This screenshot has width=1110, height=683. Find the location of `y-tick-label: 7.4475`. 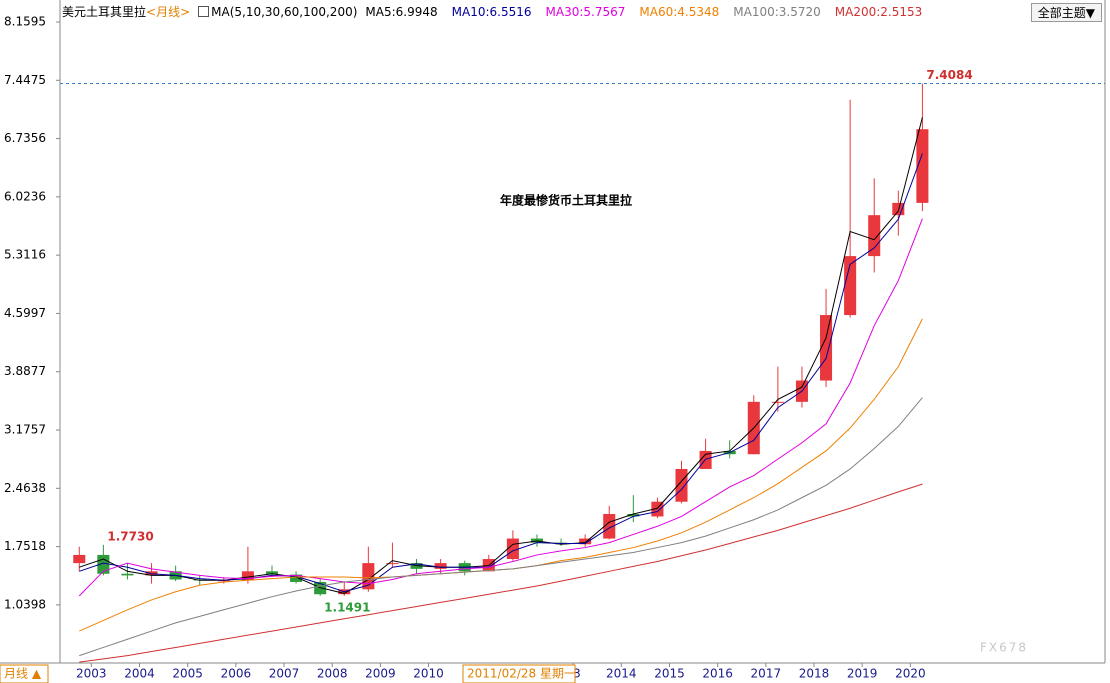

y-tick-label: 7.4475 is located at coordinates (25, 80).